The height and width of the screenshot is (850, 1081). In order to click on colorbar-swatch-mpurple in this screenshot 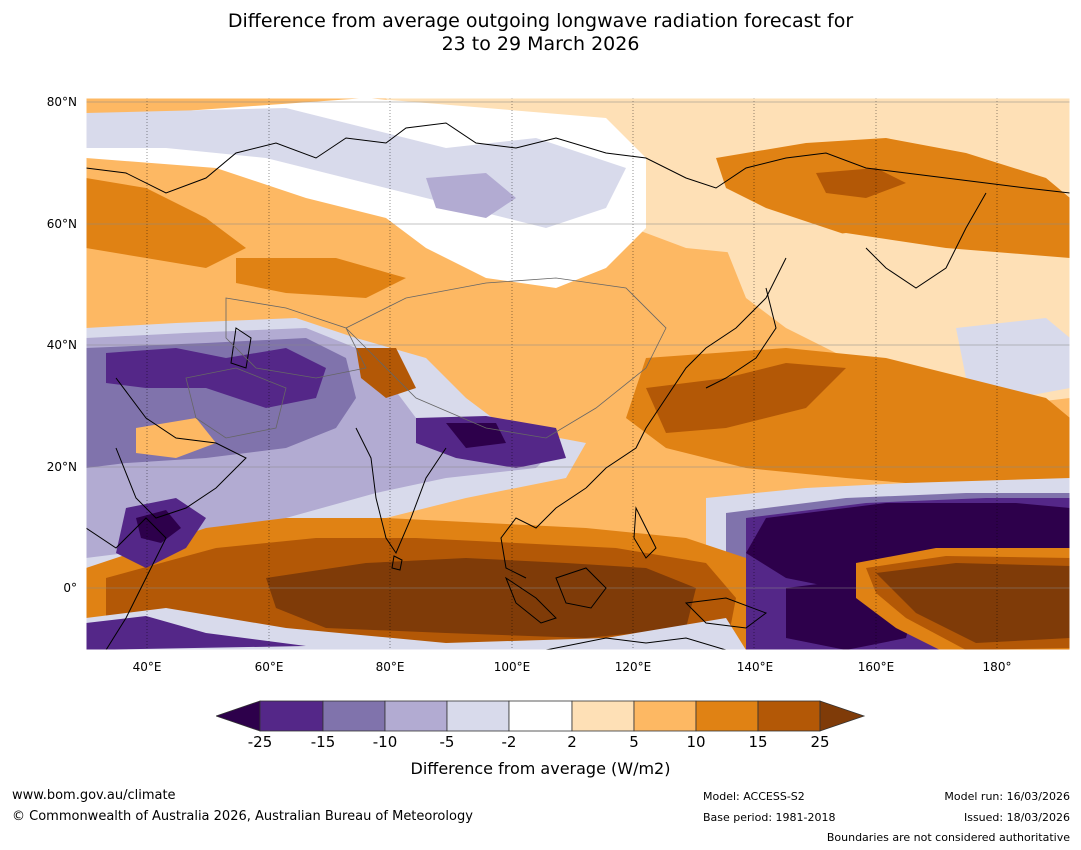, I will do `click(354, 716)`.